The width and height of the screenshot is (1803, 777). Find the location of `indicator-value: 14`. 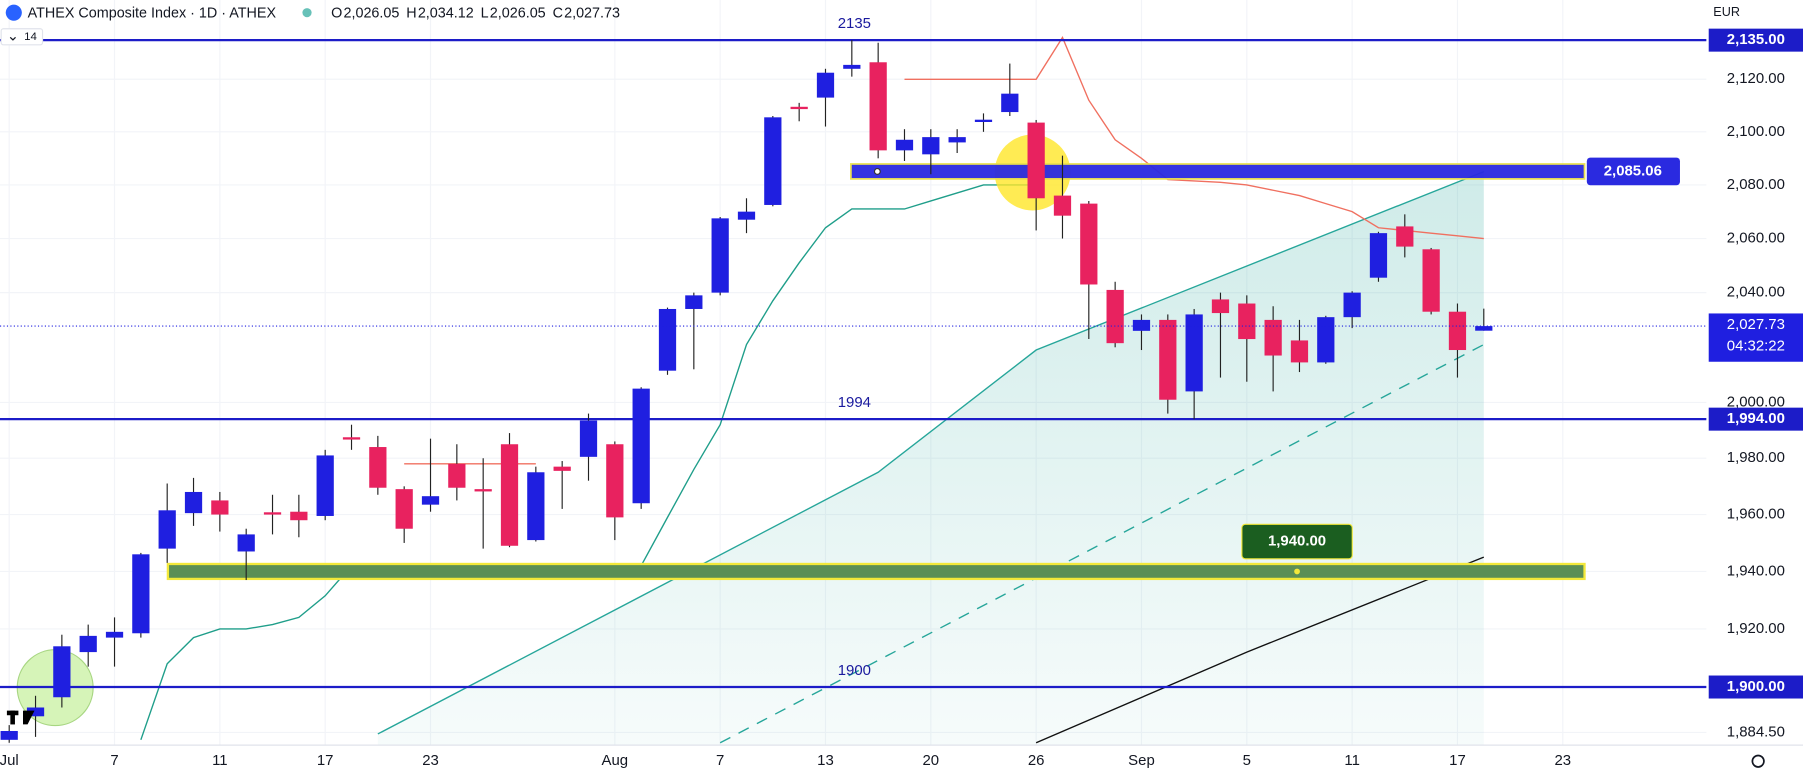

indicator-value: 14 is located at coordinates (30, 37).